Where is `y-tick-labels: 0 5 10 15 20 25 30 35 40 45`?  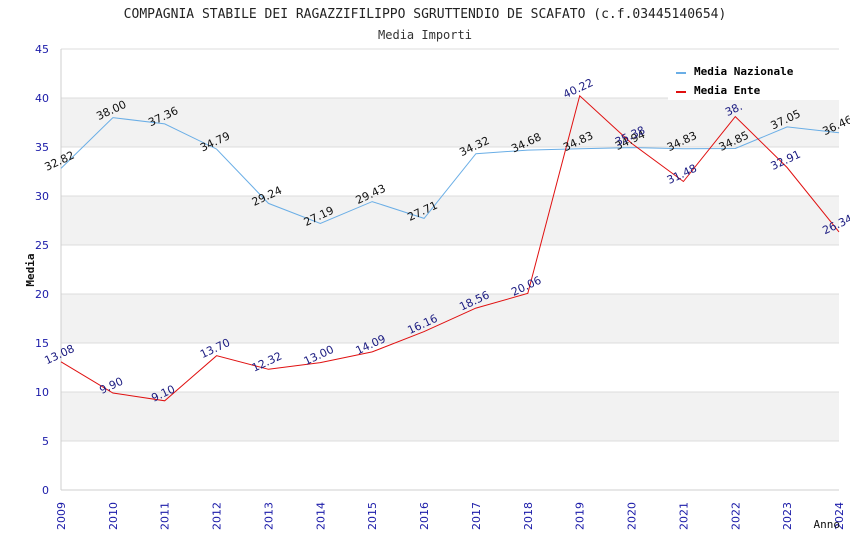 y-tick-labels: 0 5 10 15 20 25 30 35 40 45 is located at coordinates (42, 270).